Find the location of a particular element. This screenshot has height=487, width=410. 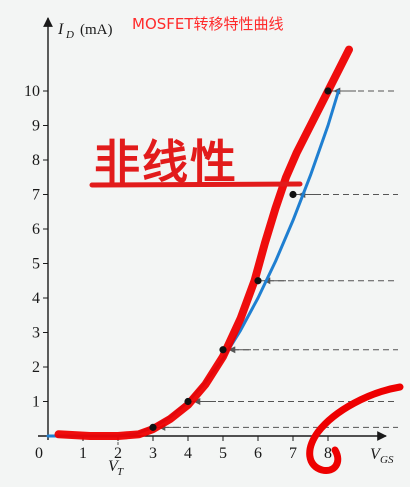

x-tick-label-4: 4 is located at coordinates (188, 453).